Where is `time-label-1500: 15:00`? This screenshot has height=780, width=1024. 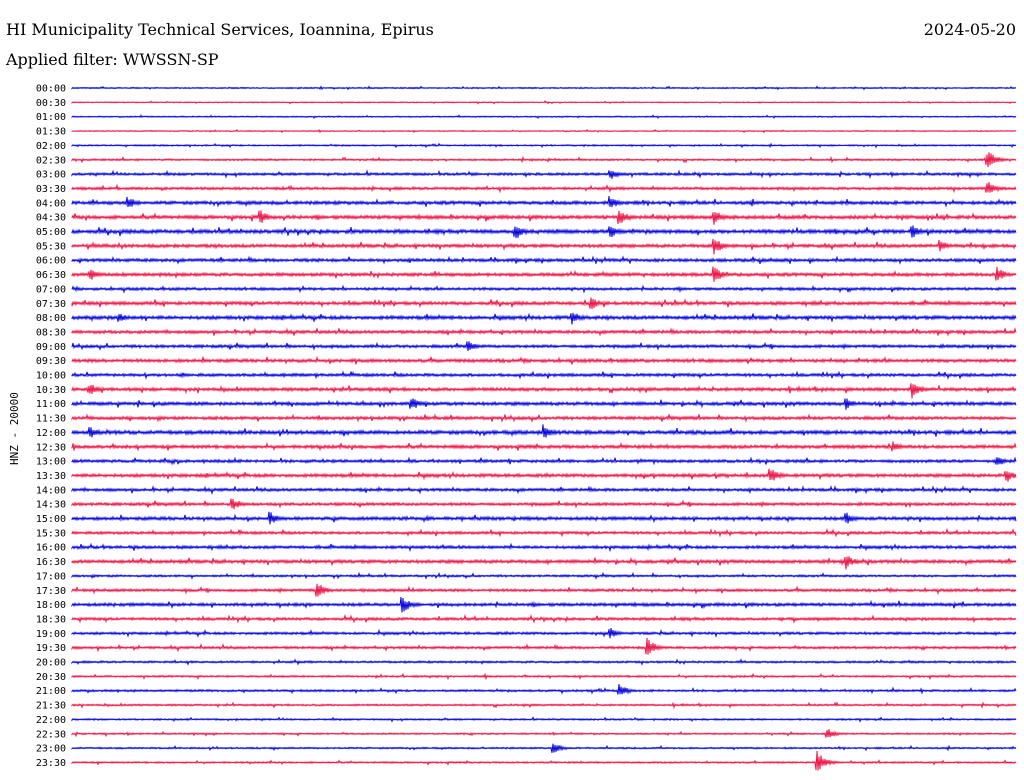
time-label-1500: 15:00 is located at coordinates (51, 519).